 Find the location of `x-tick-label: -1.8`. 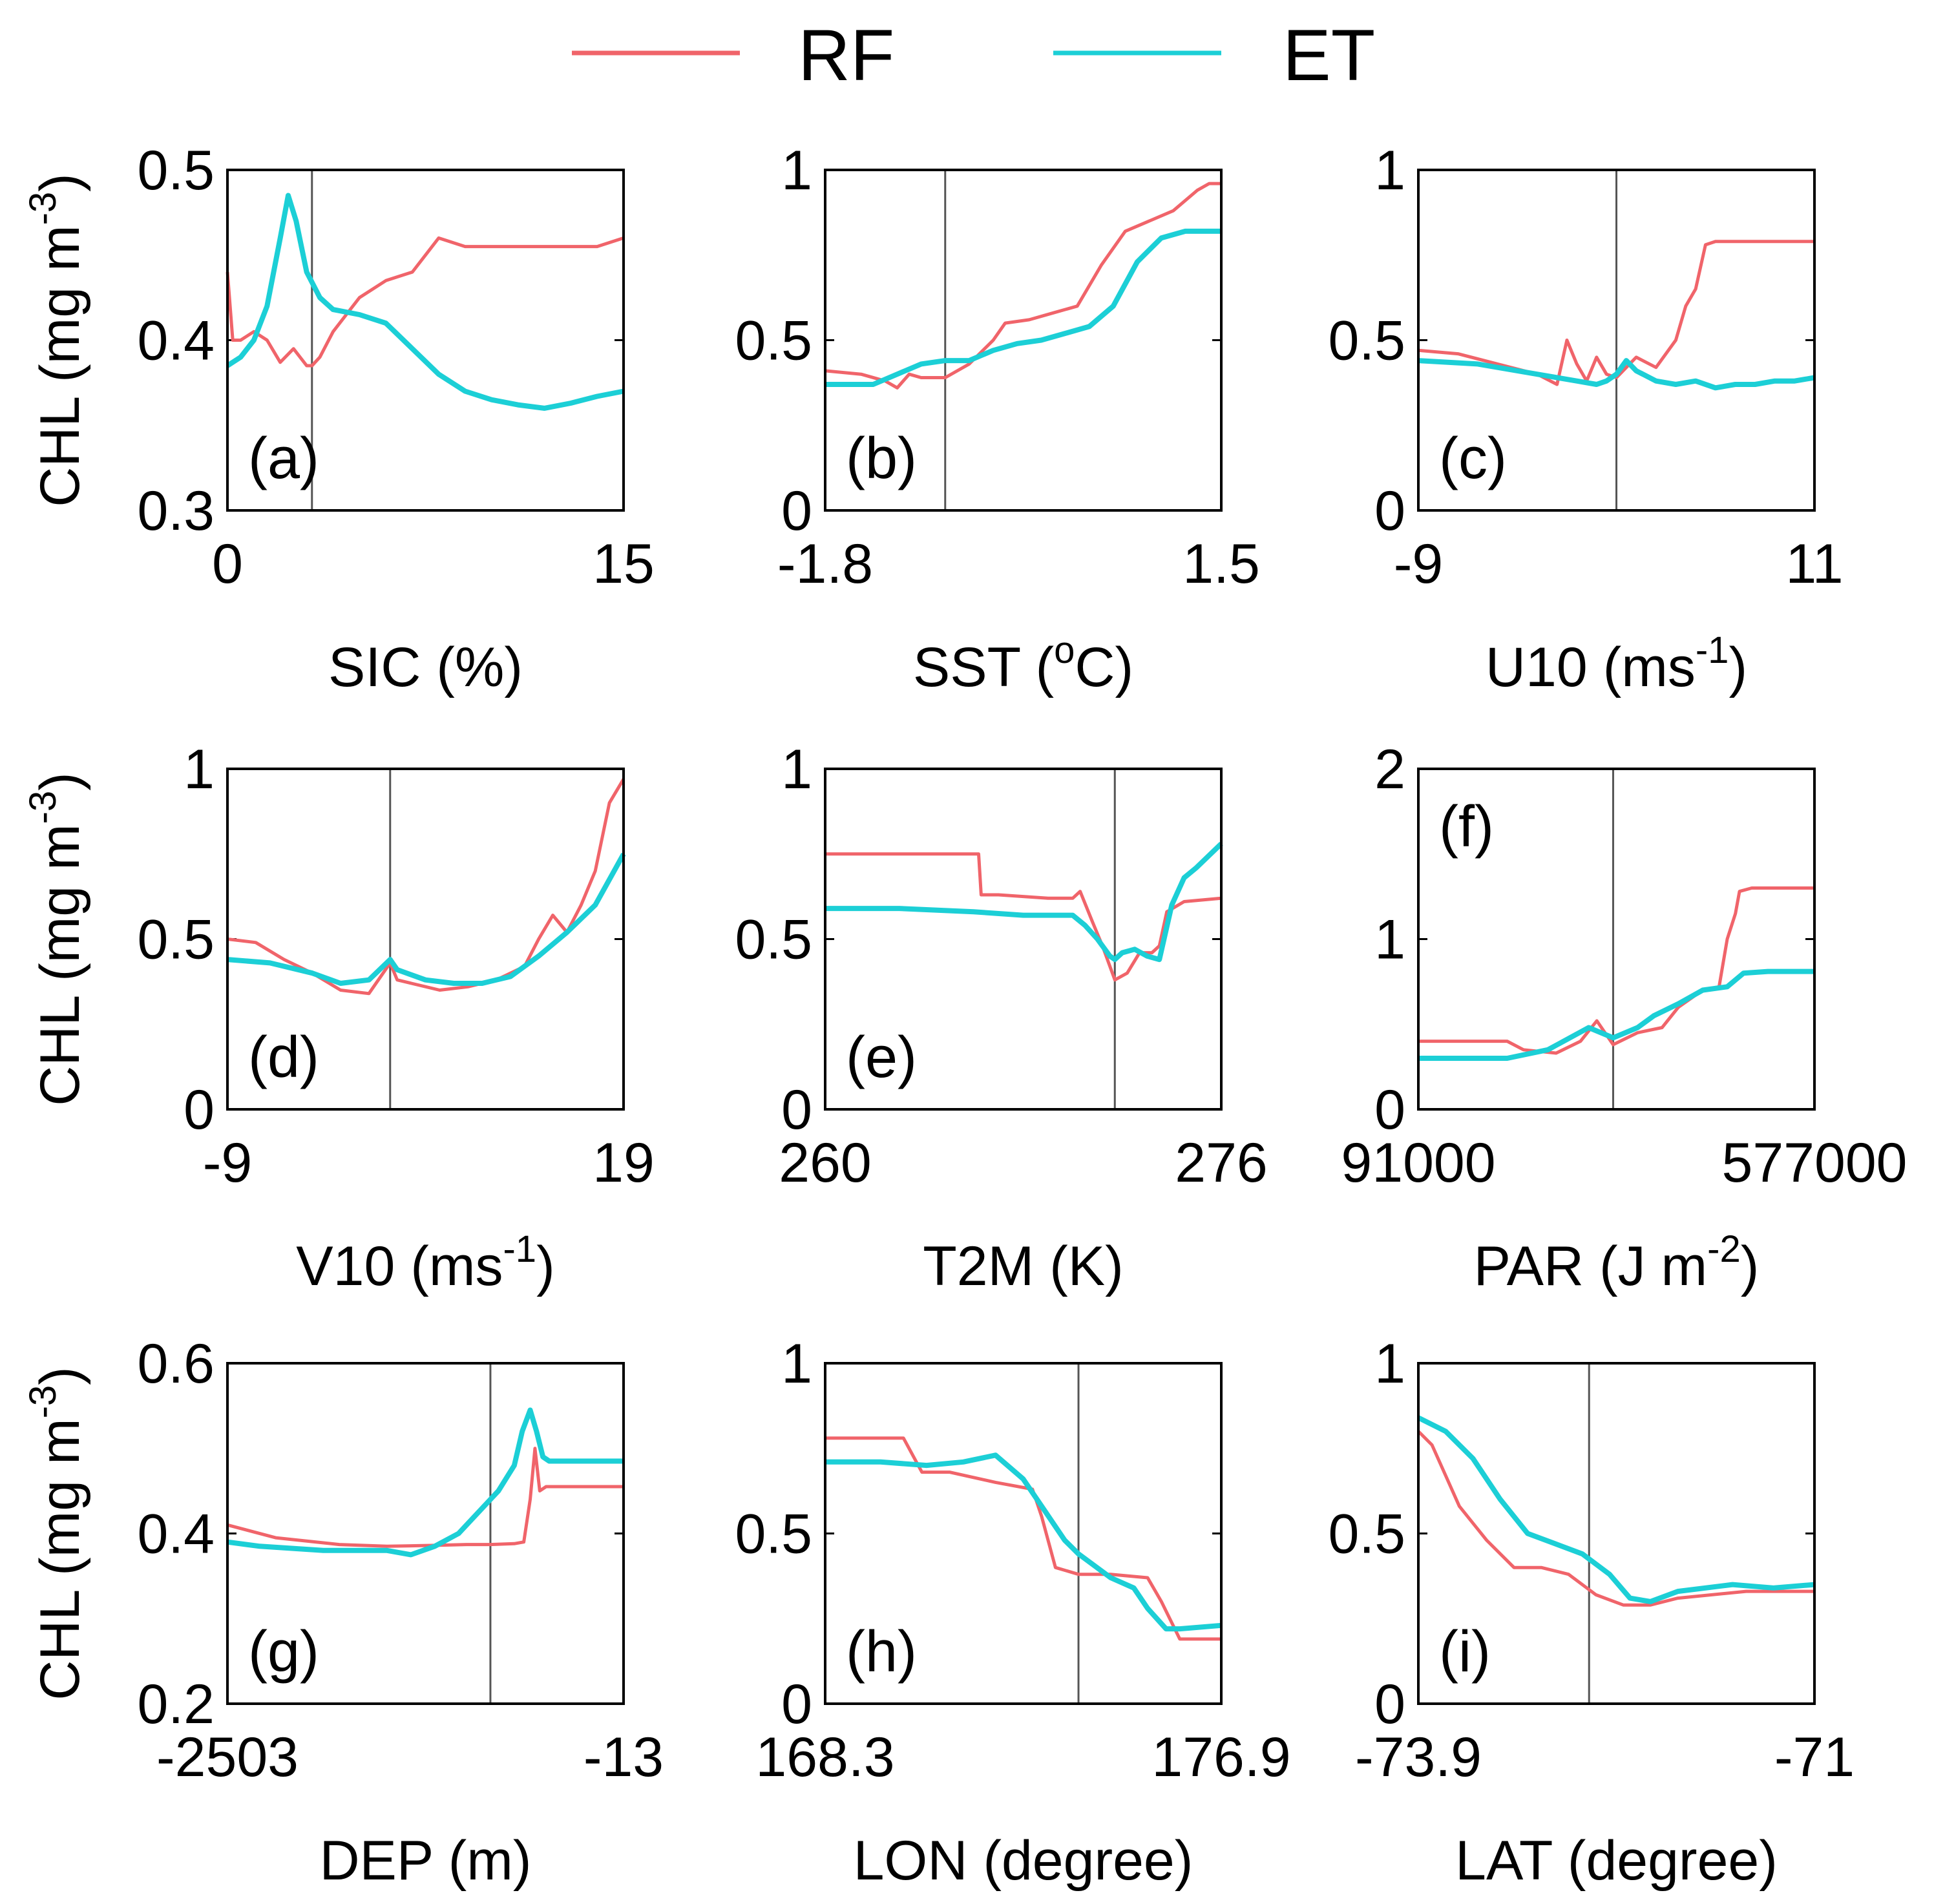

x-tick-label: -1.8 is located at coordinates (825, 564).